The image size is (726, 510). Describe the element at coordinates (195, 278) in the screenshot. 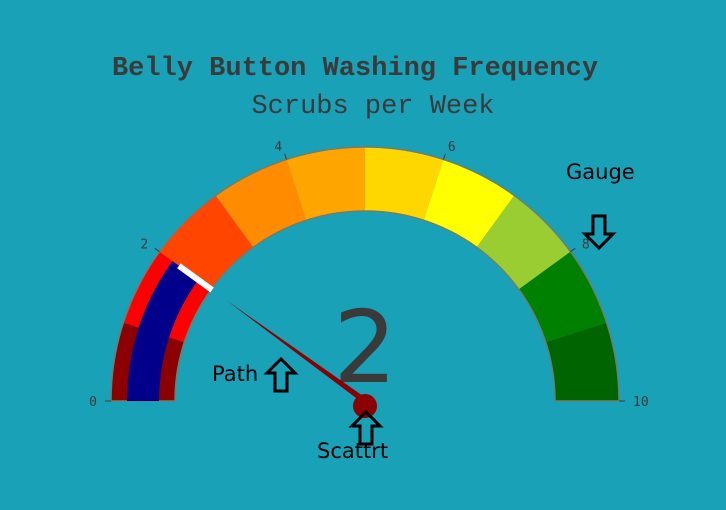

I see `gauge-threshold-line` at that location.